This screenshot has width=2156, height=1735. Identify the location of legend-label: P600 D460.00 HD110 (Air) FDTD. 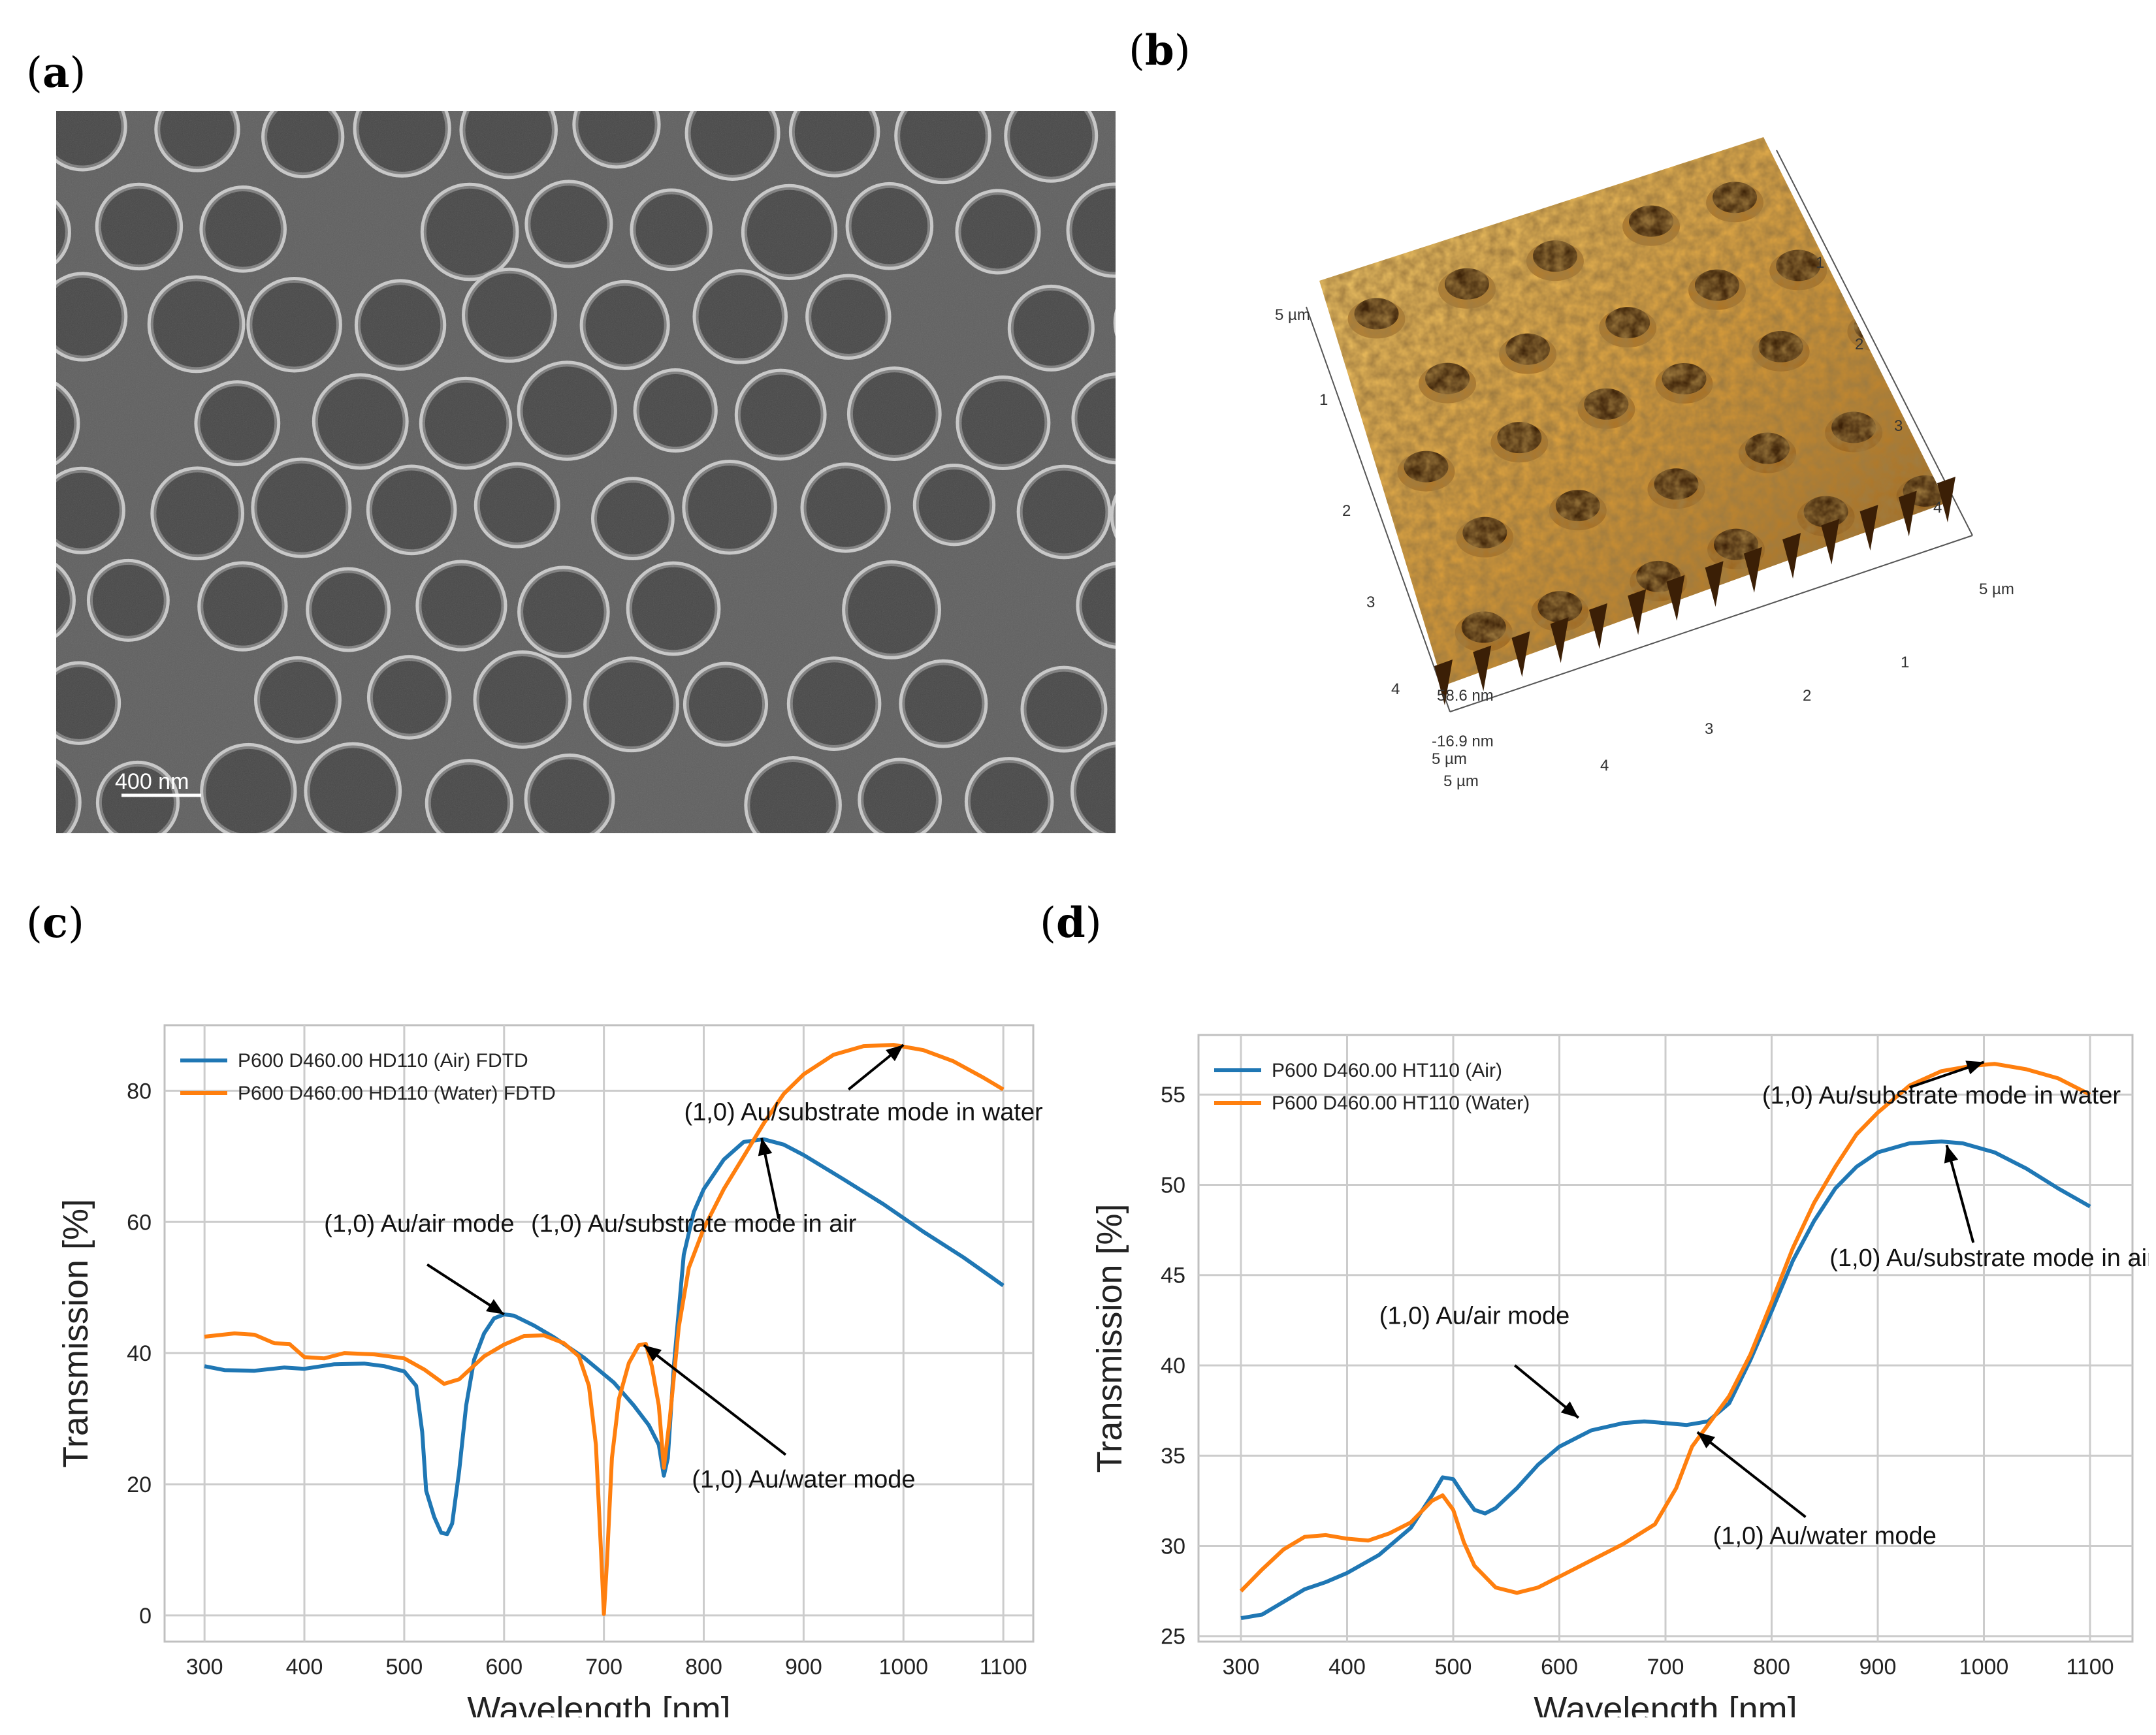
(383, 1061).